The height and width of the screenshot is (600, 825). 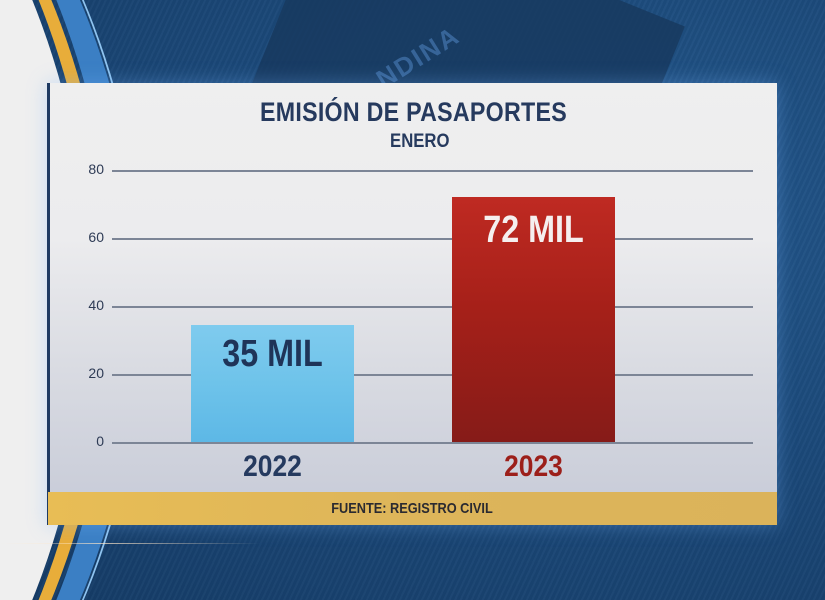 What do you see at coordinates (96, 305) in the screenshot?
I see `y-tick-40: 40` at bounding box center [96, 305].